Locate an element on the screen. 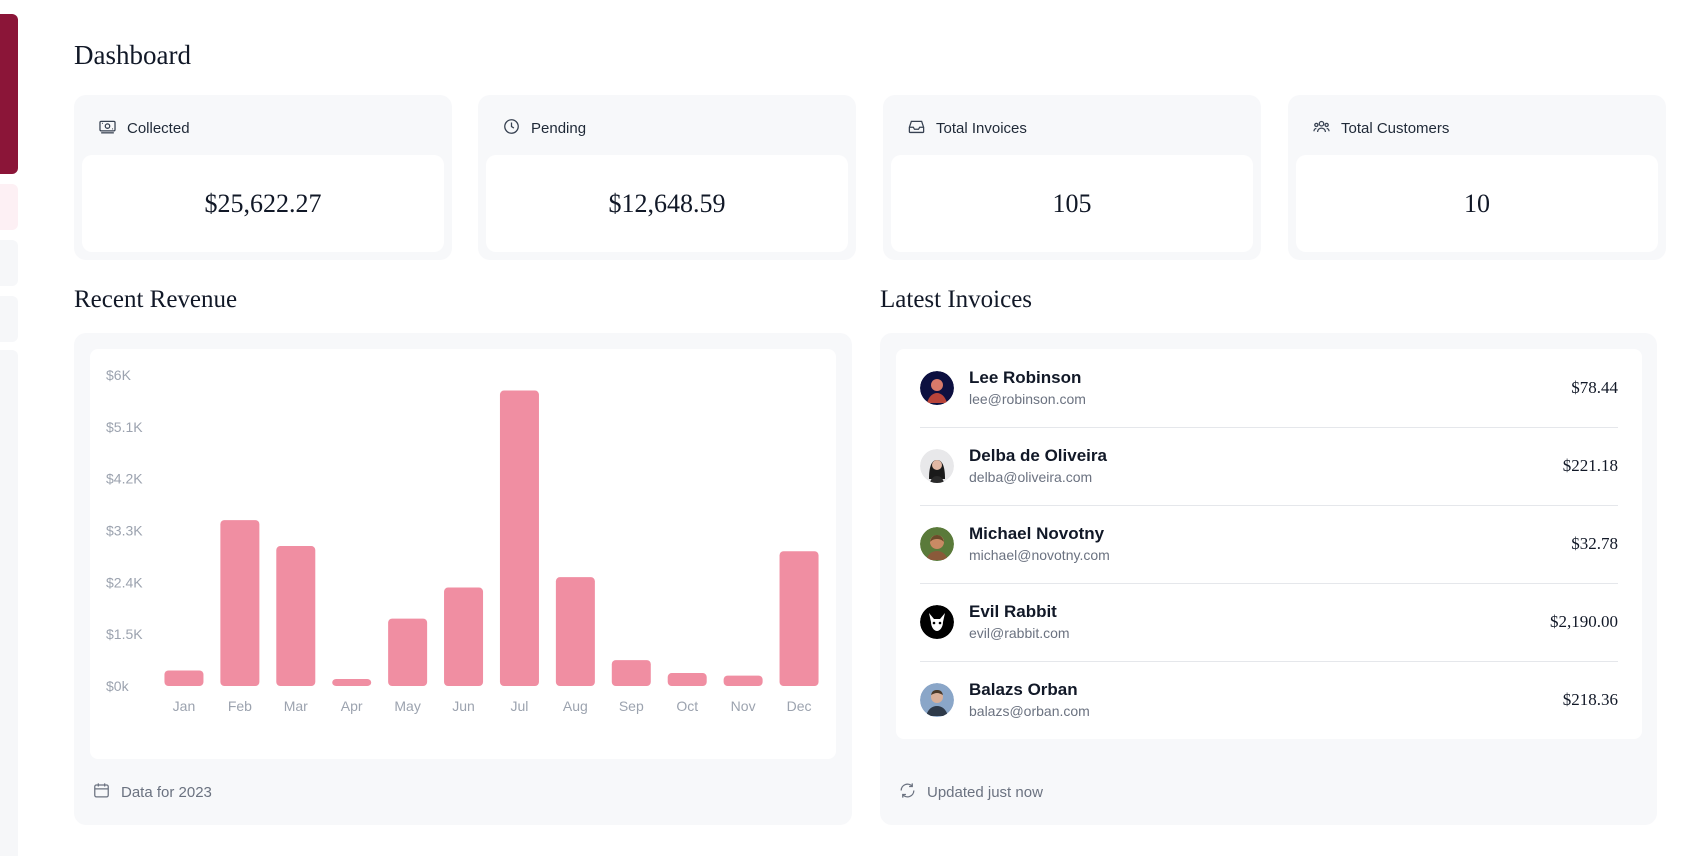  card-value: $25,622.27 is located at coordinates (263, 203).